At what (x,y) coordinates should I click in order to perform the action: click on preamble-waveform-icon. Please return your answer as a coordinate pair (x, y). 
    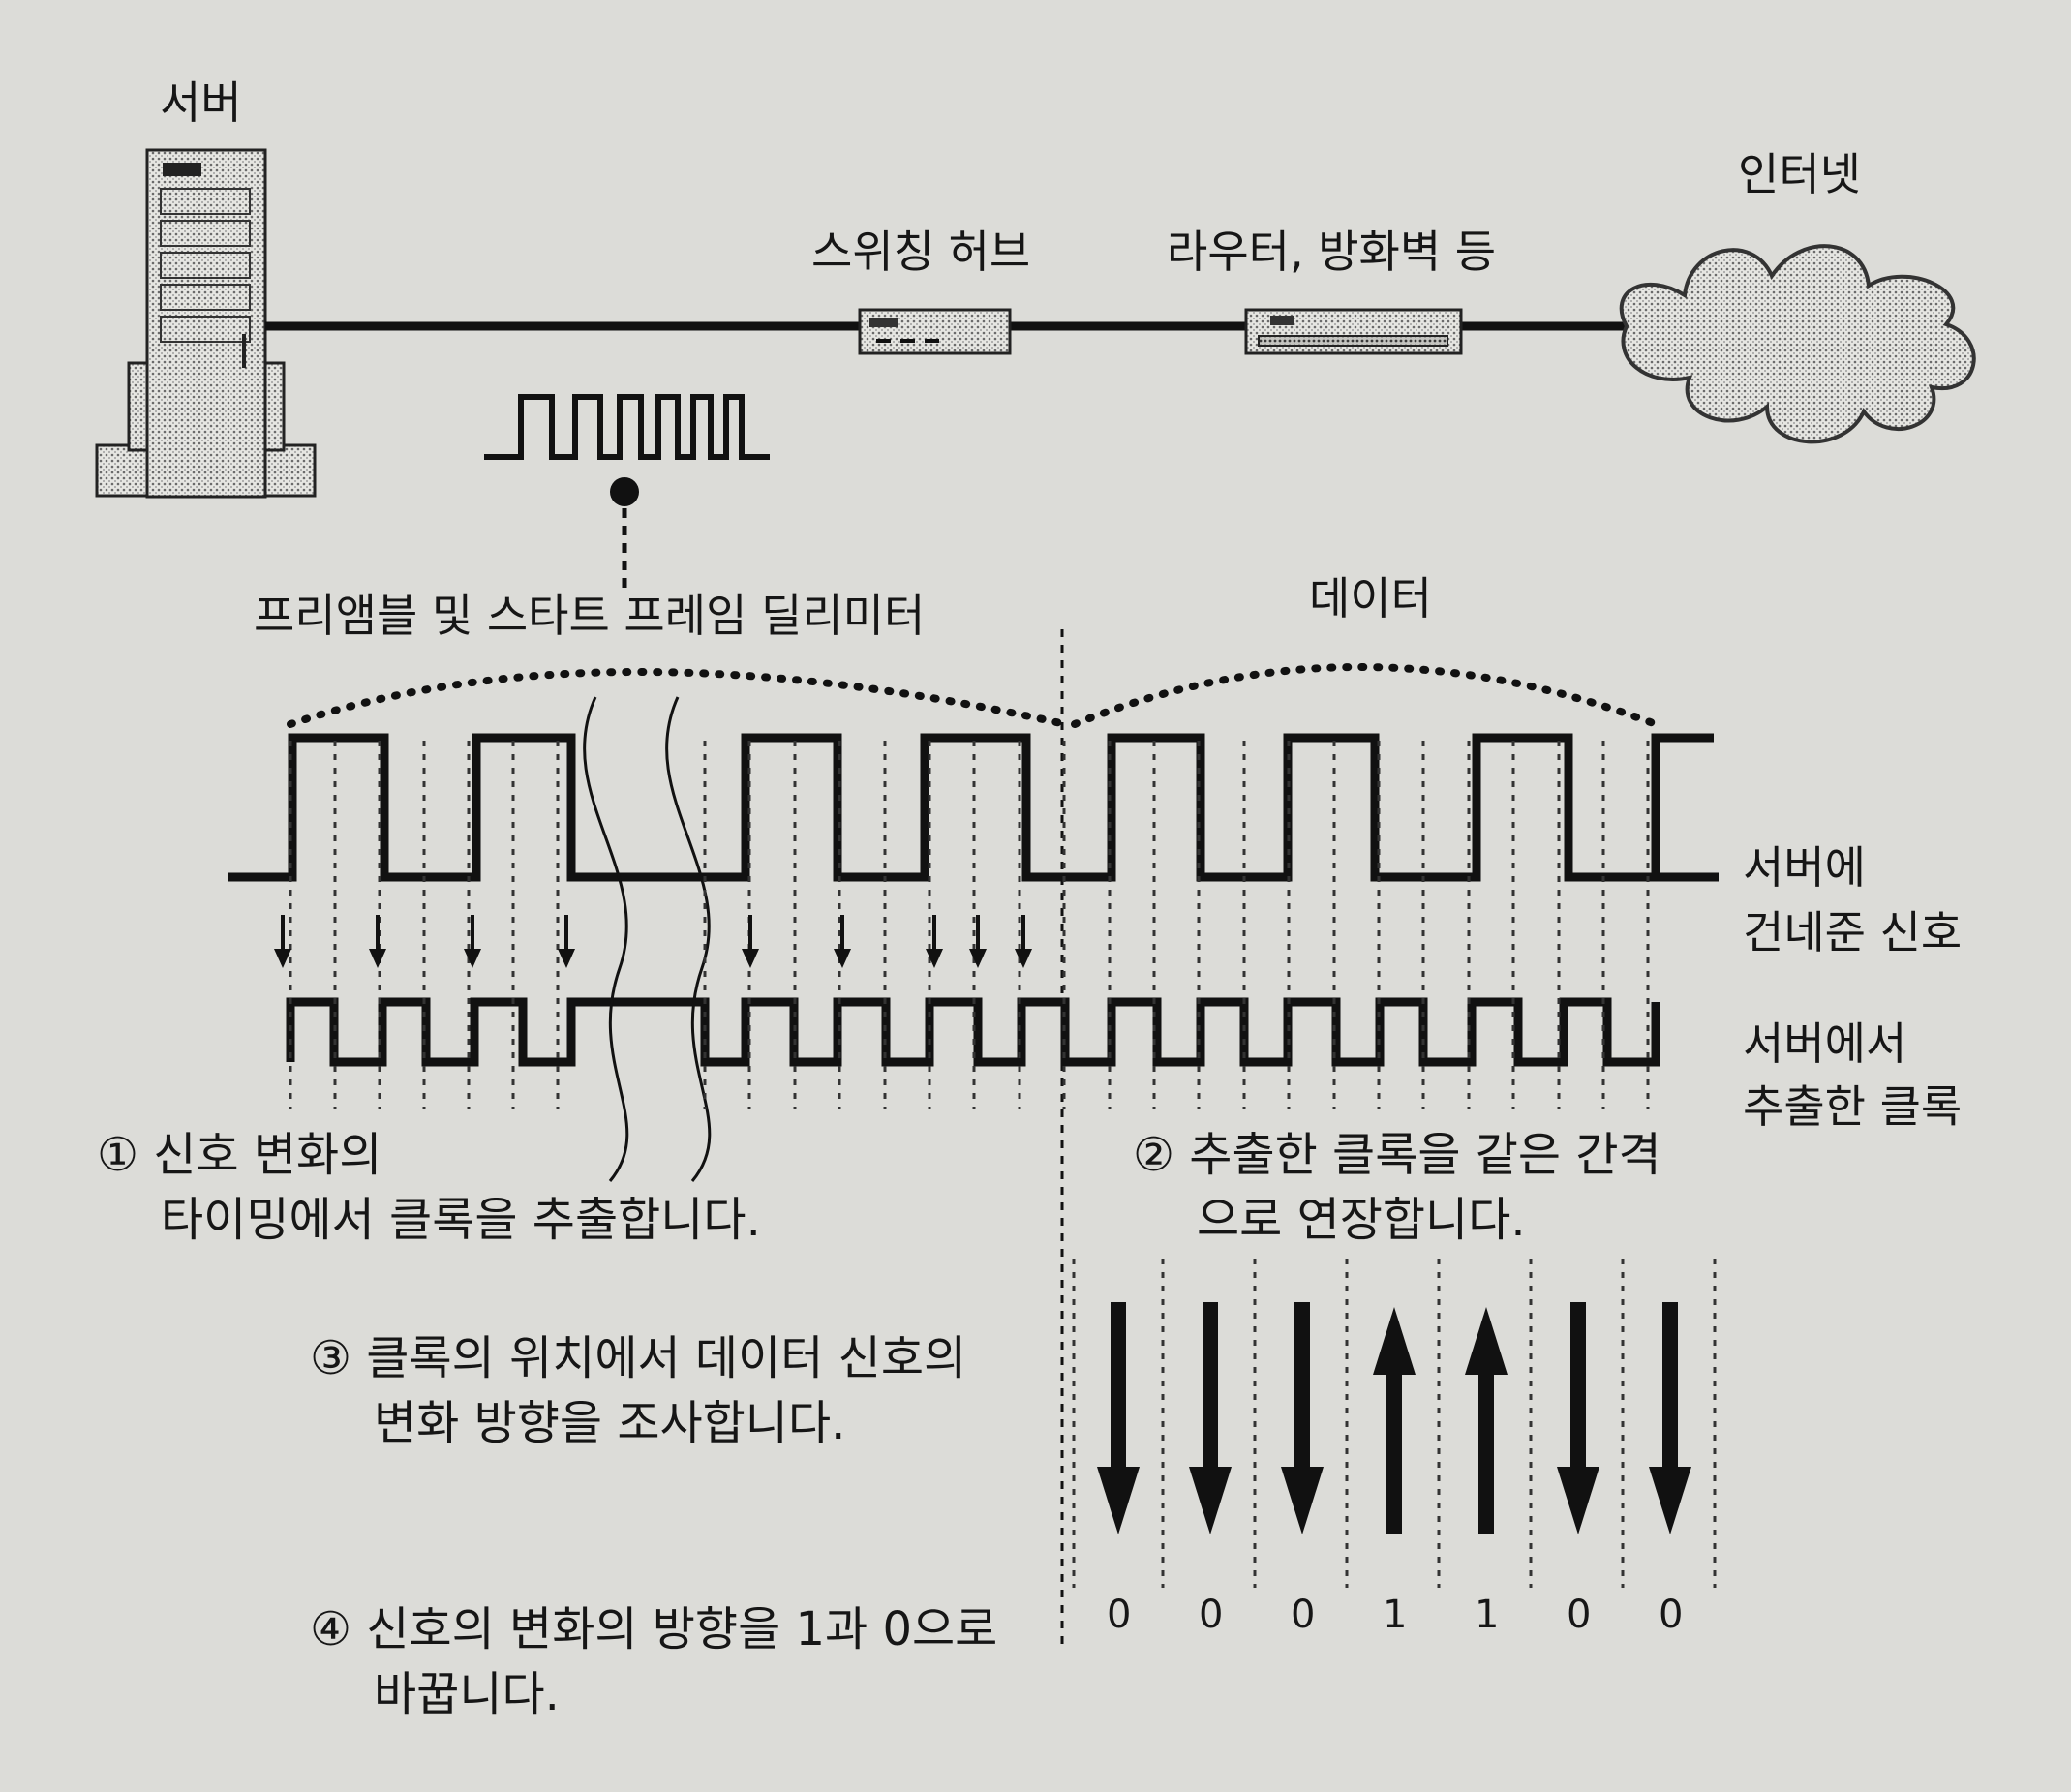
    Looking at the image, I should click on (627, 493).